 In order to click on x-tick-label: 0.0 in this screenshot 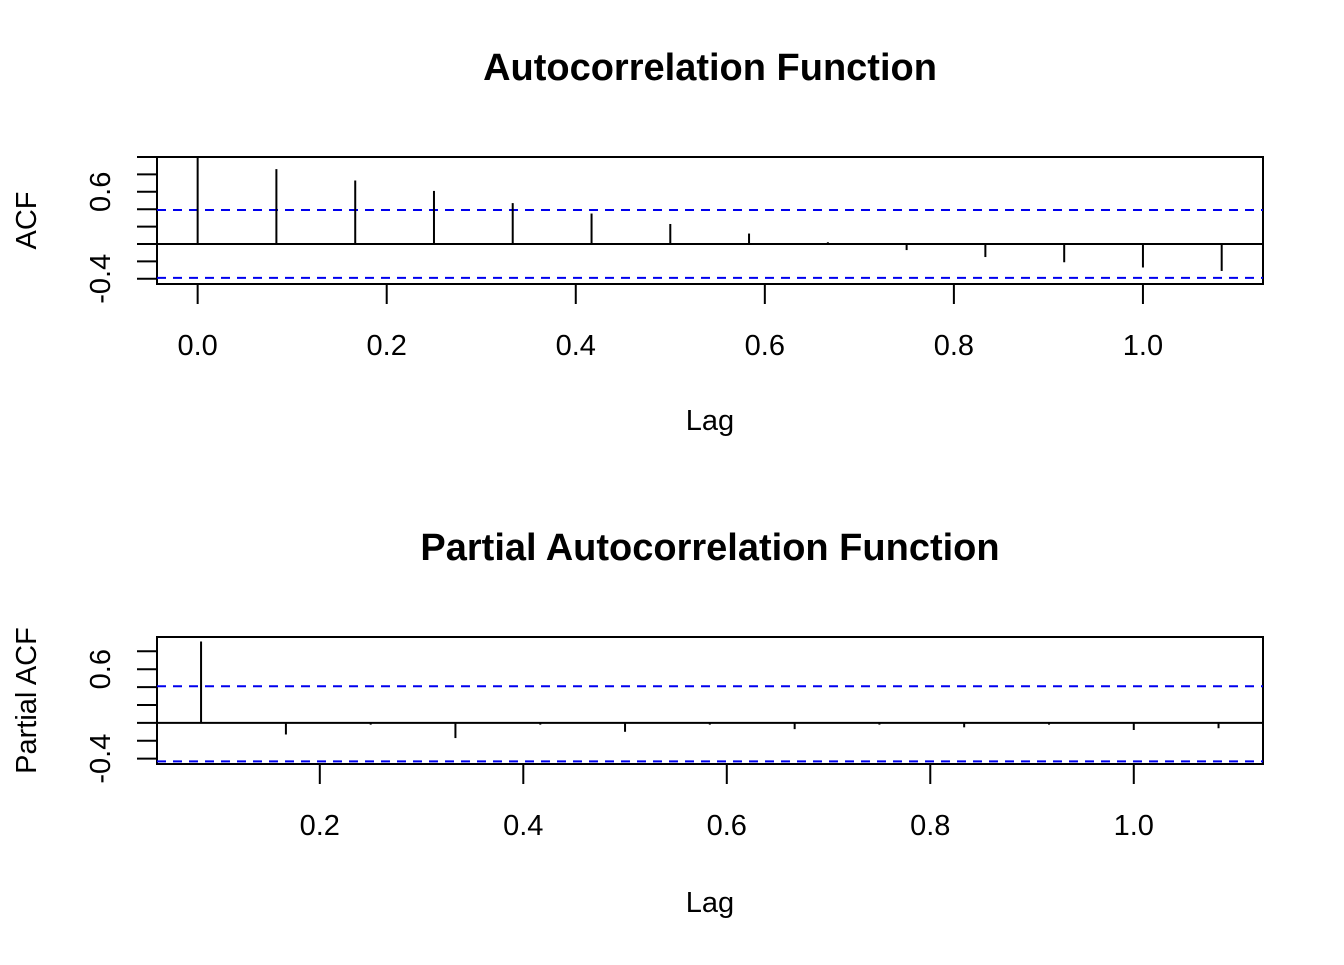, I will do `click(197, 346)`.